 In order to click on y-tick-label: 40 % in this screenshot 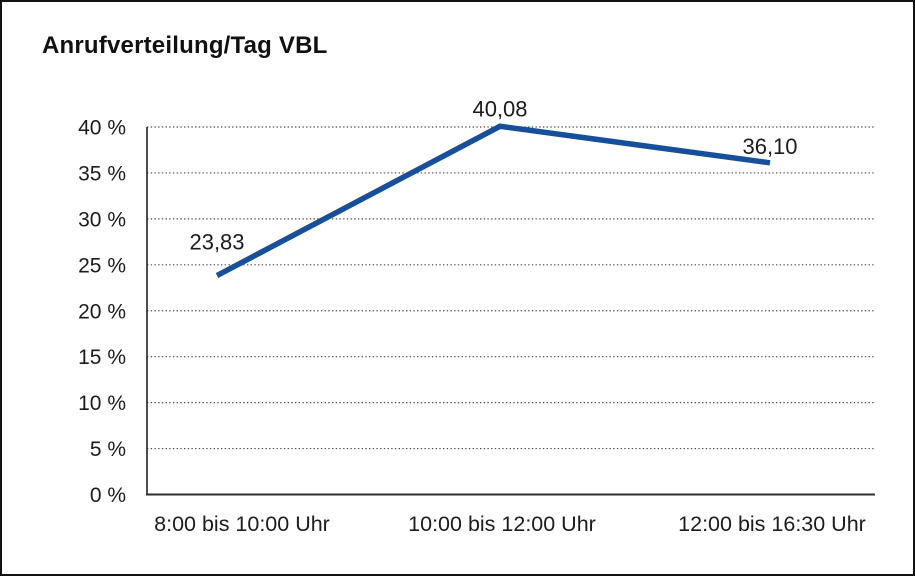, I will do `click(102, 128)`.